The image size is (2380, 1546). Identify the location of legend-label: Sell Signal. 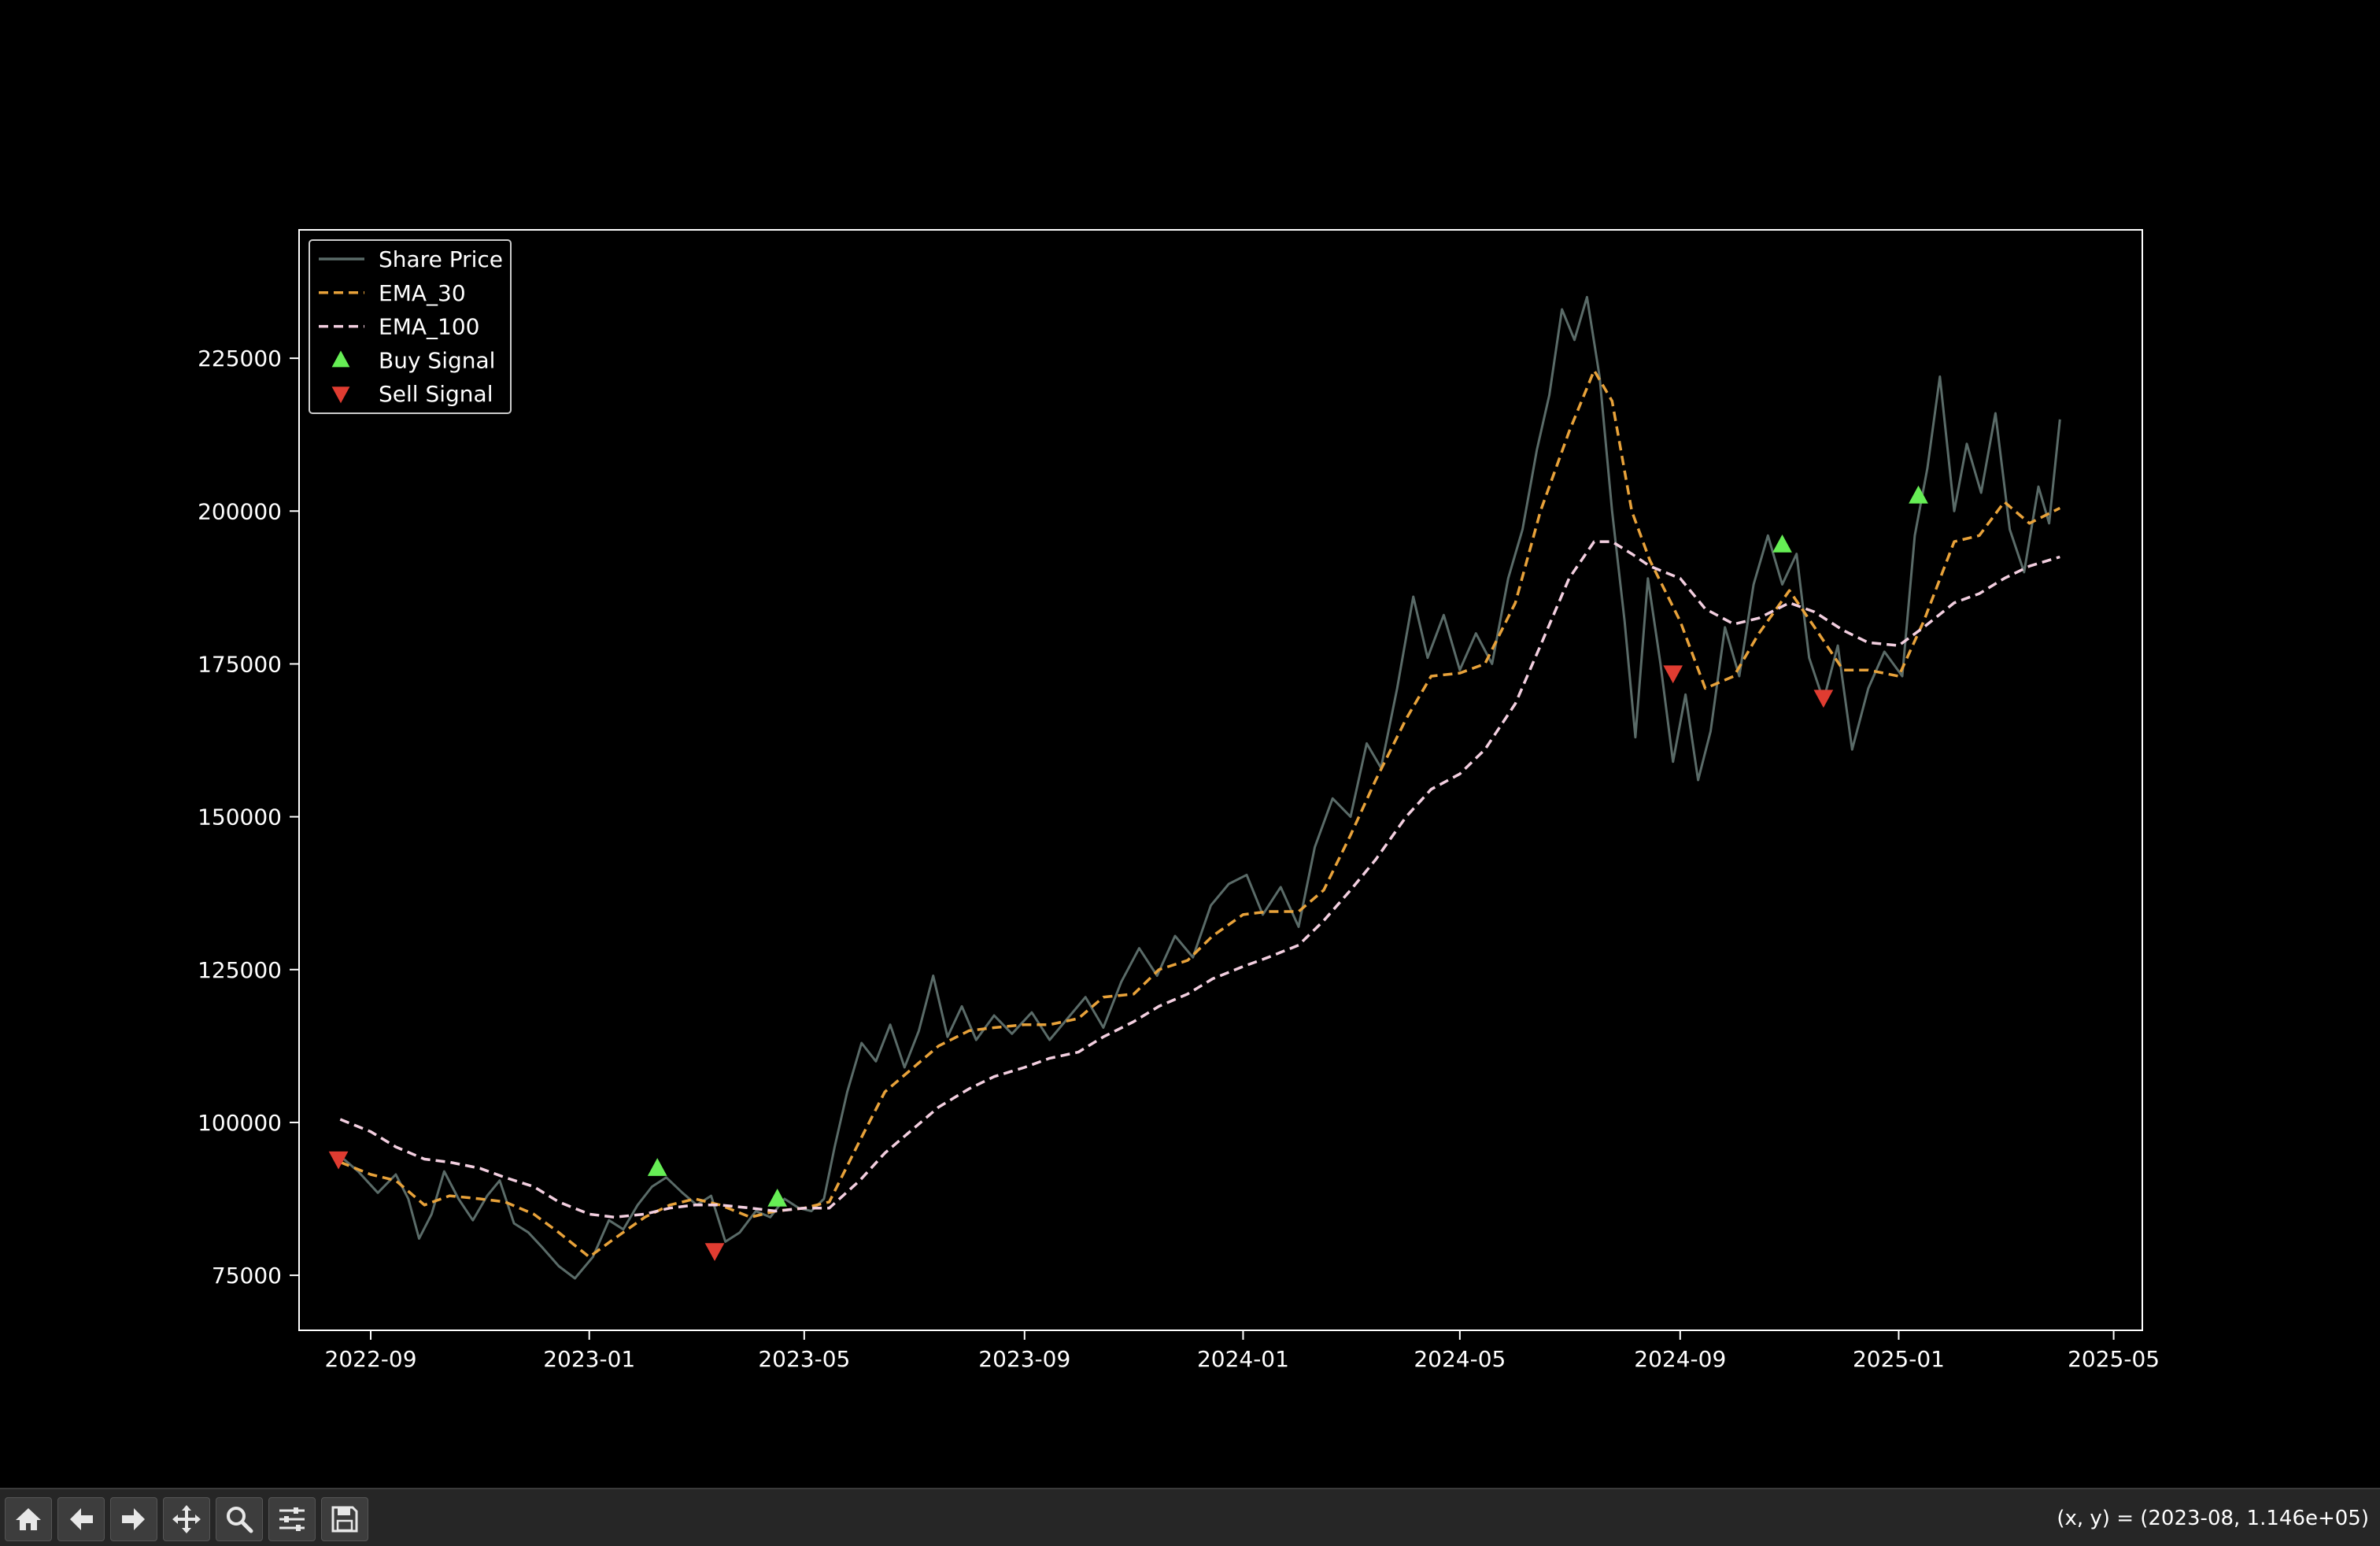
(436, 394).